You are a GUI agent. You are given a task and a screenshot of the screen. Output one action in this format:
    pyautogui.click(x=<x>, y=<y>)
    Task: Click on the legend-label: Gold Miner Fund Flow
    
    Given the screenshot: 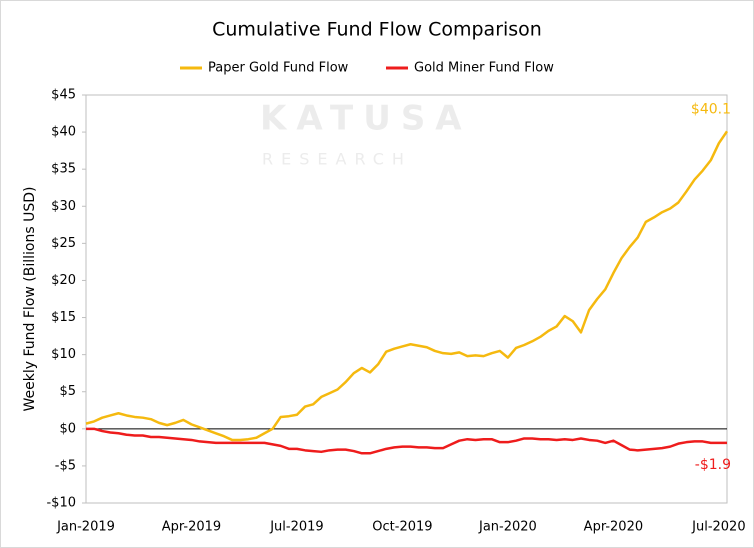 What is the action you would take?
    pyautogui.click(x=484, y=68)
    